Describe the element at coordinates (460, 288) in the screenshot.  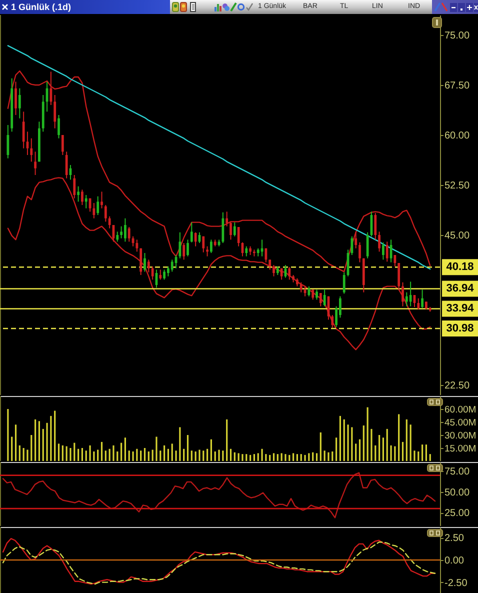
I see `ref-line-label: 36.94` at that location.